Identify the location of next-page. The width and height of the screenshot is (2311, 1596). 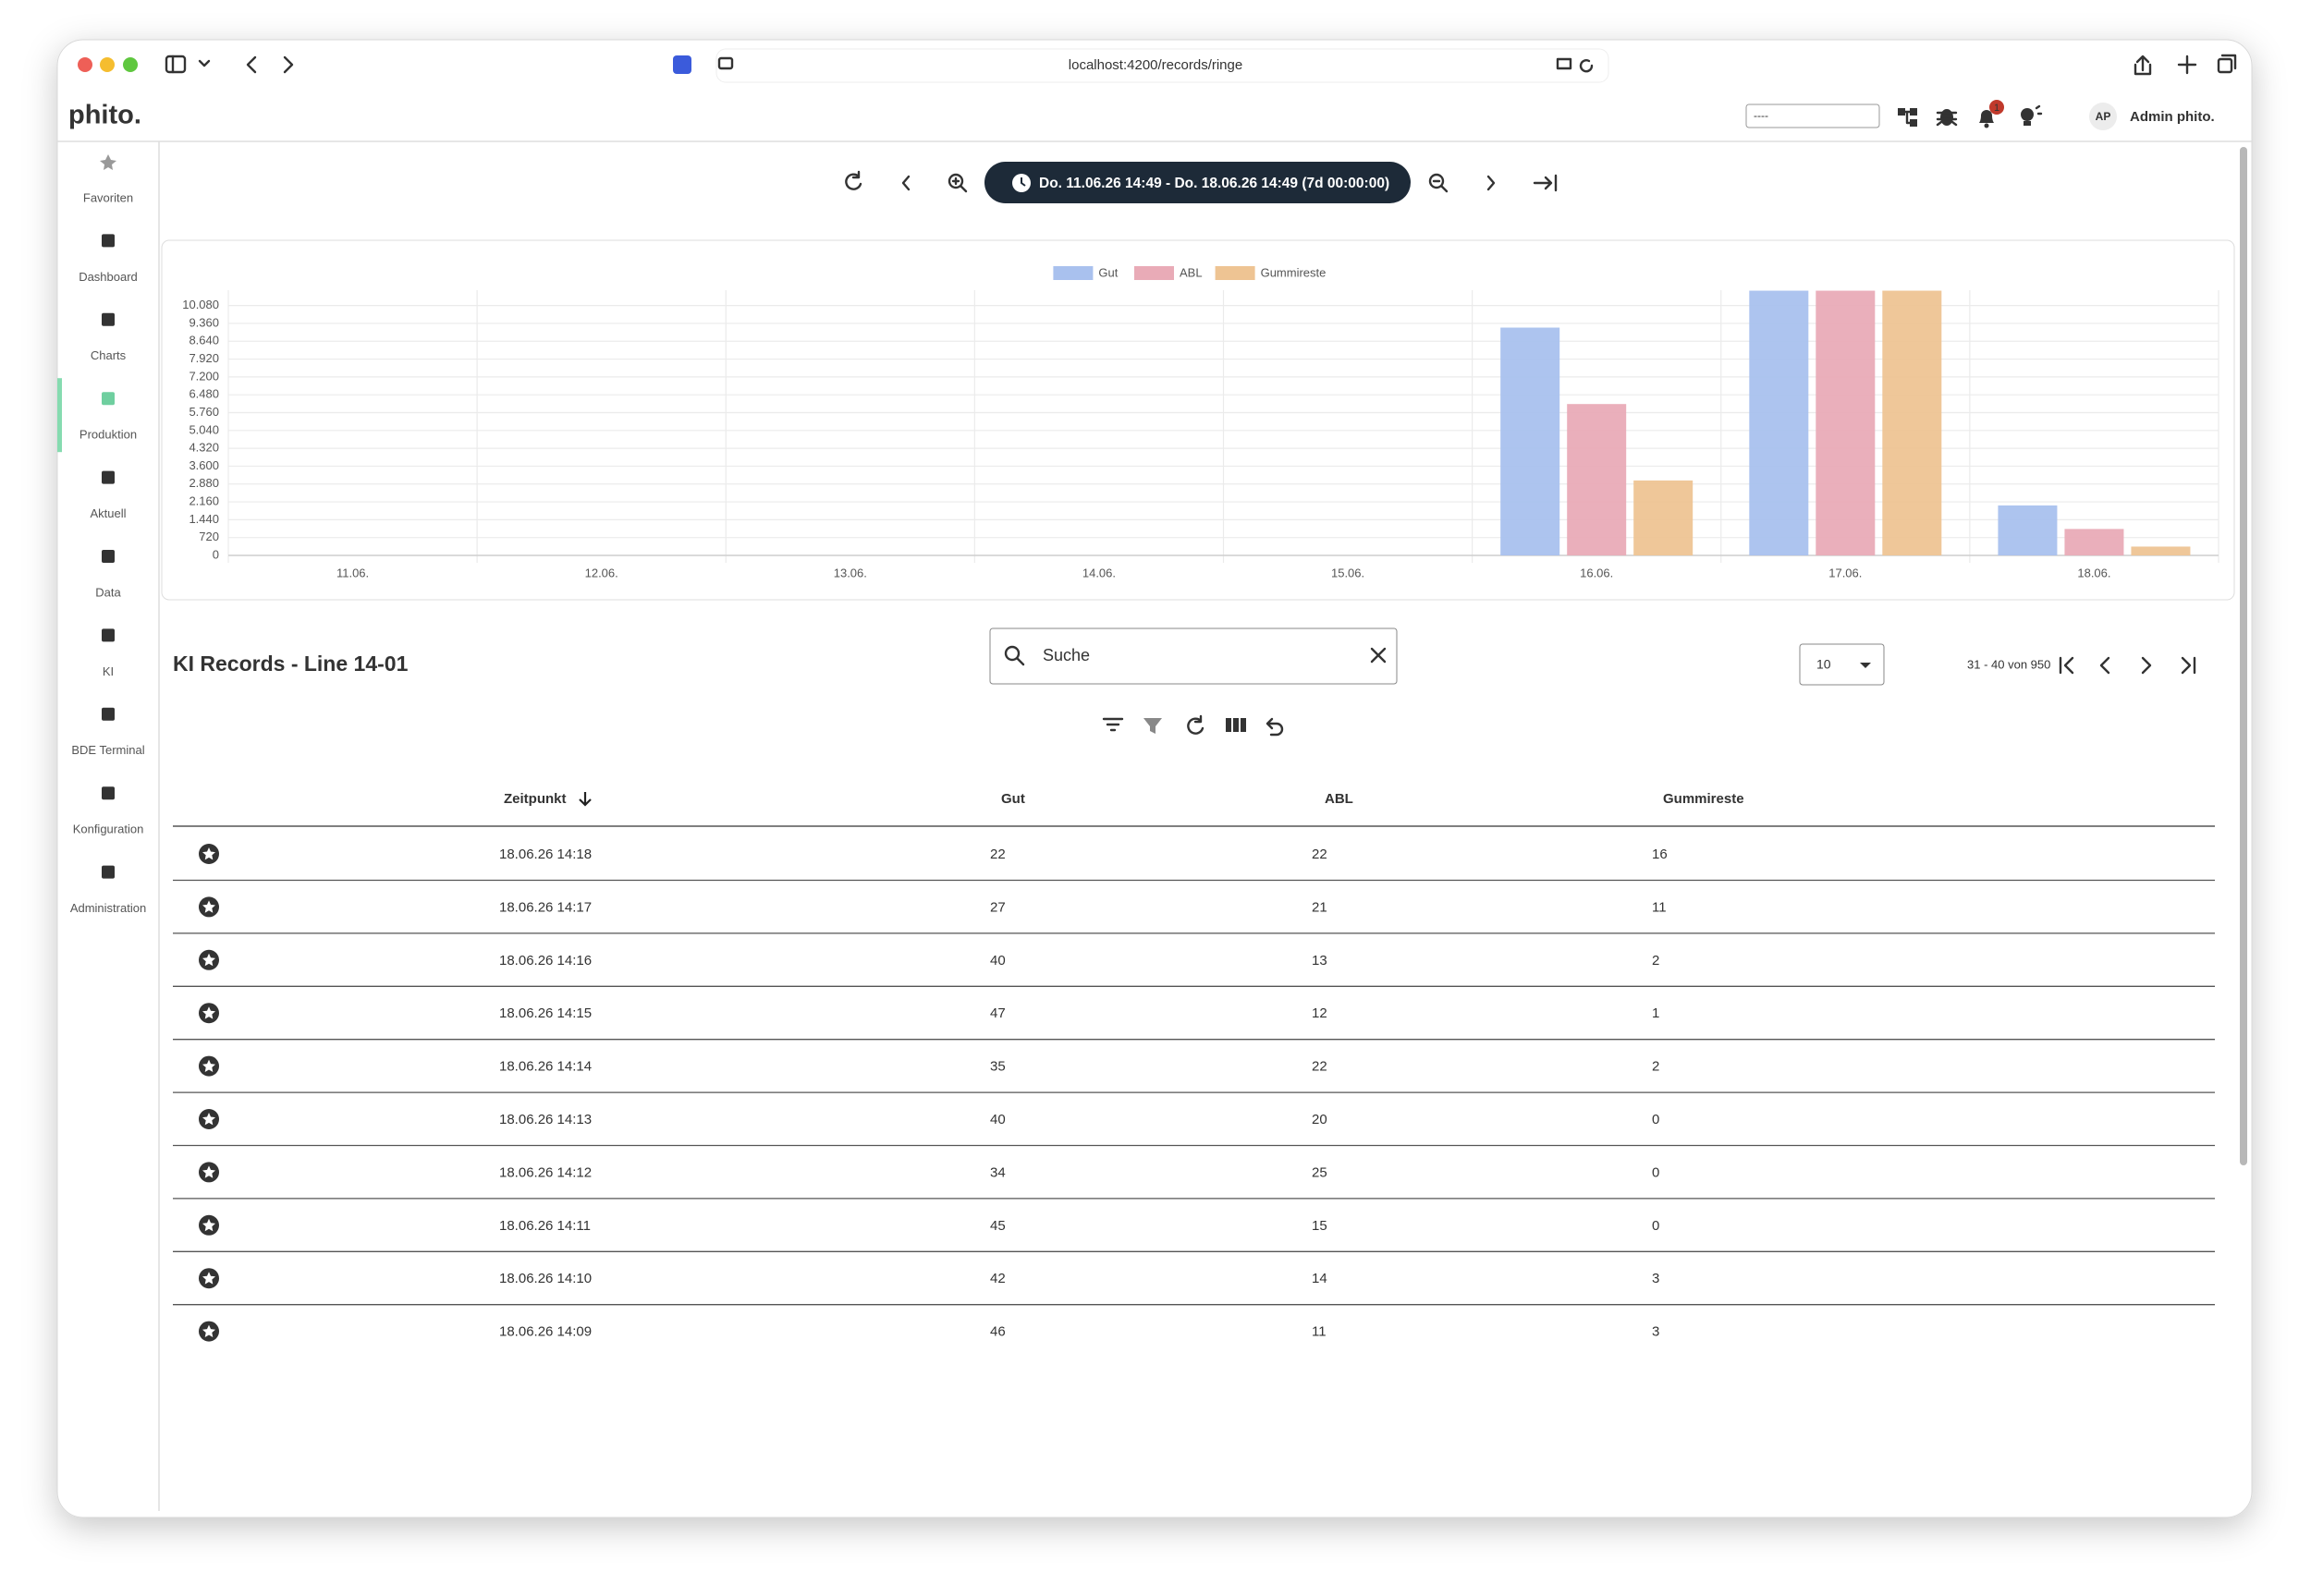
(2146, 665).